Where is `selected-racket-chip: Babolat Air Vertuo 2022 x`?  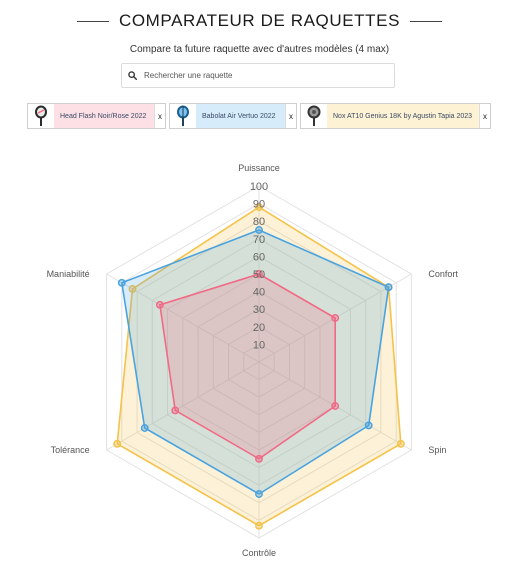
selected-racket-chip: Babolat Air Vertuo 2022 x is located at coordinates (233, 116).